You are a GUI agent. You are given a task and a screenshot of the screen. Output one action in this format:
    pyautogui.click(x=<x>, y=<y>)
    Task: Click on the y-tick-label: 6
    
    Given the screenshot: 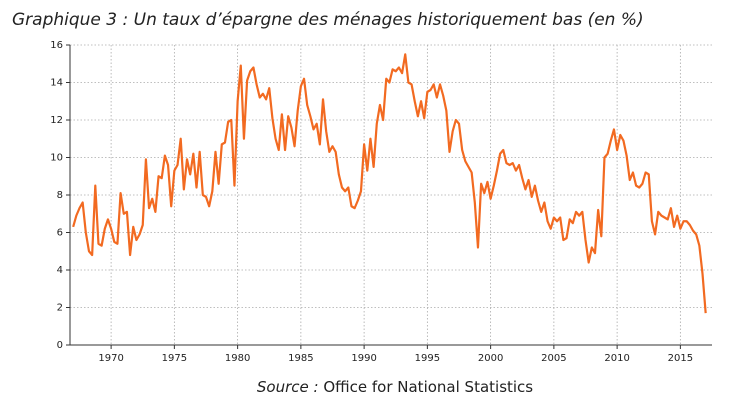 What is the action you would take?
    pyautogui.click(x=60, y=233)
    